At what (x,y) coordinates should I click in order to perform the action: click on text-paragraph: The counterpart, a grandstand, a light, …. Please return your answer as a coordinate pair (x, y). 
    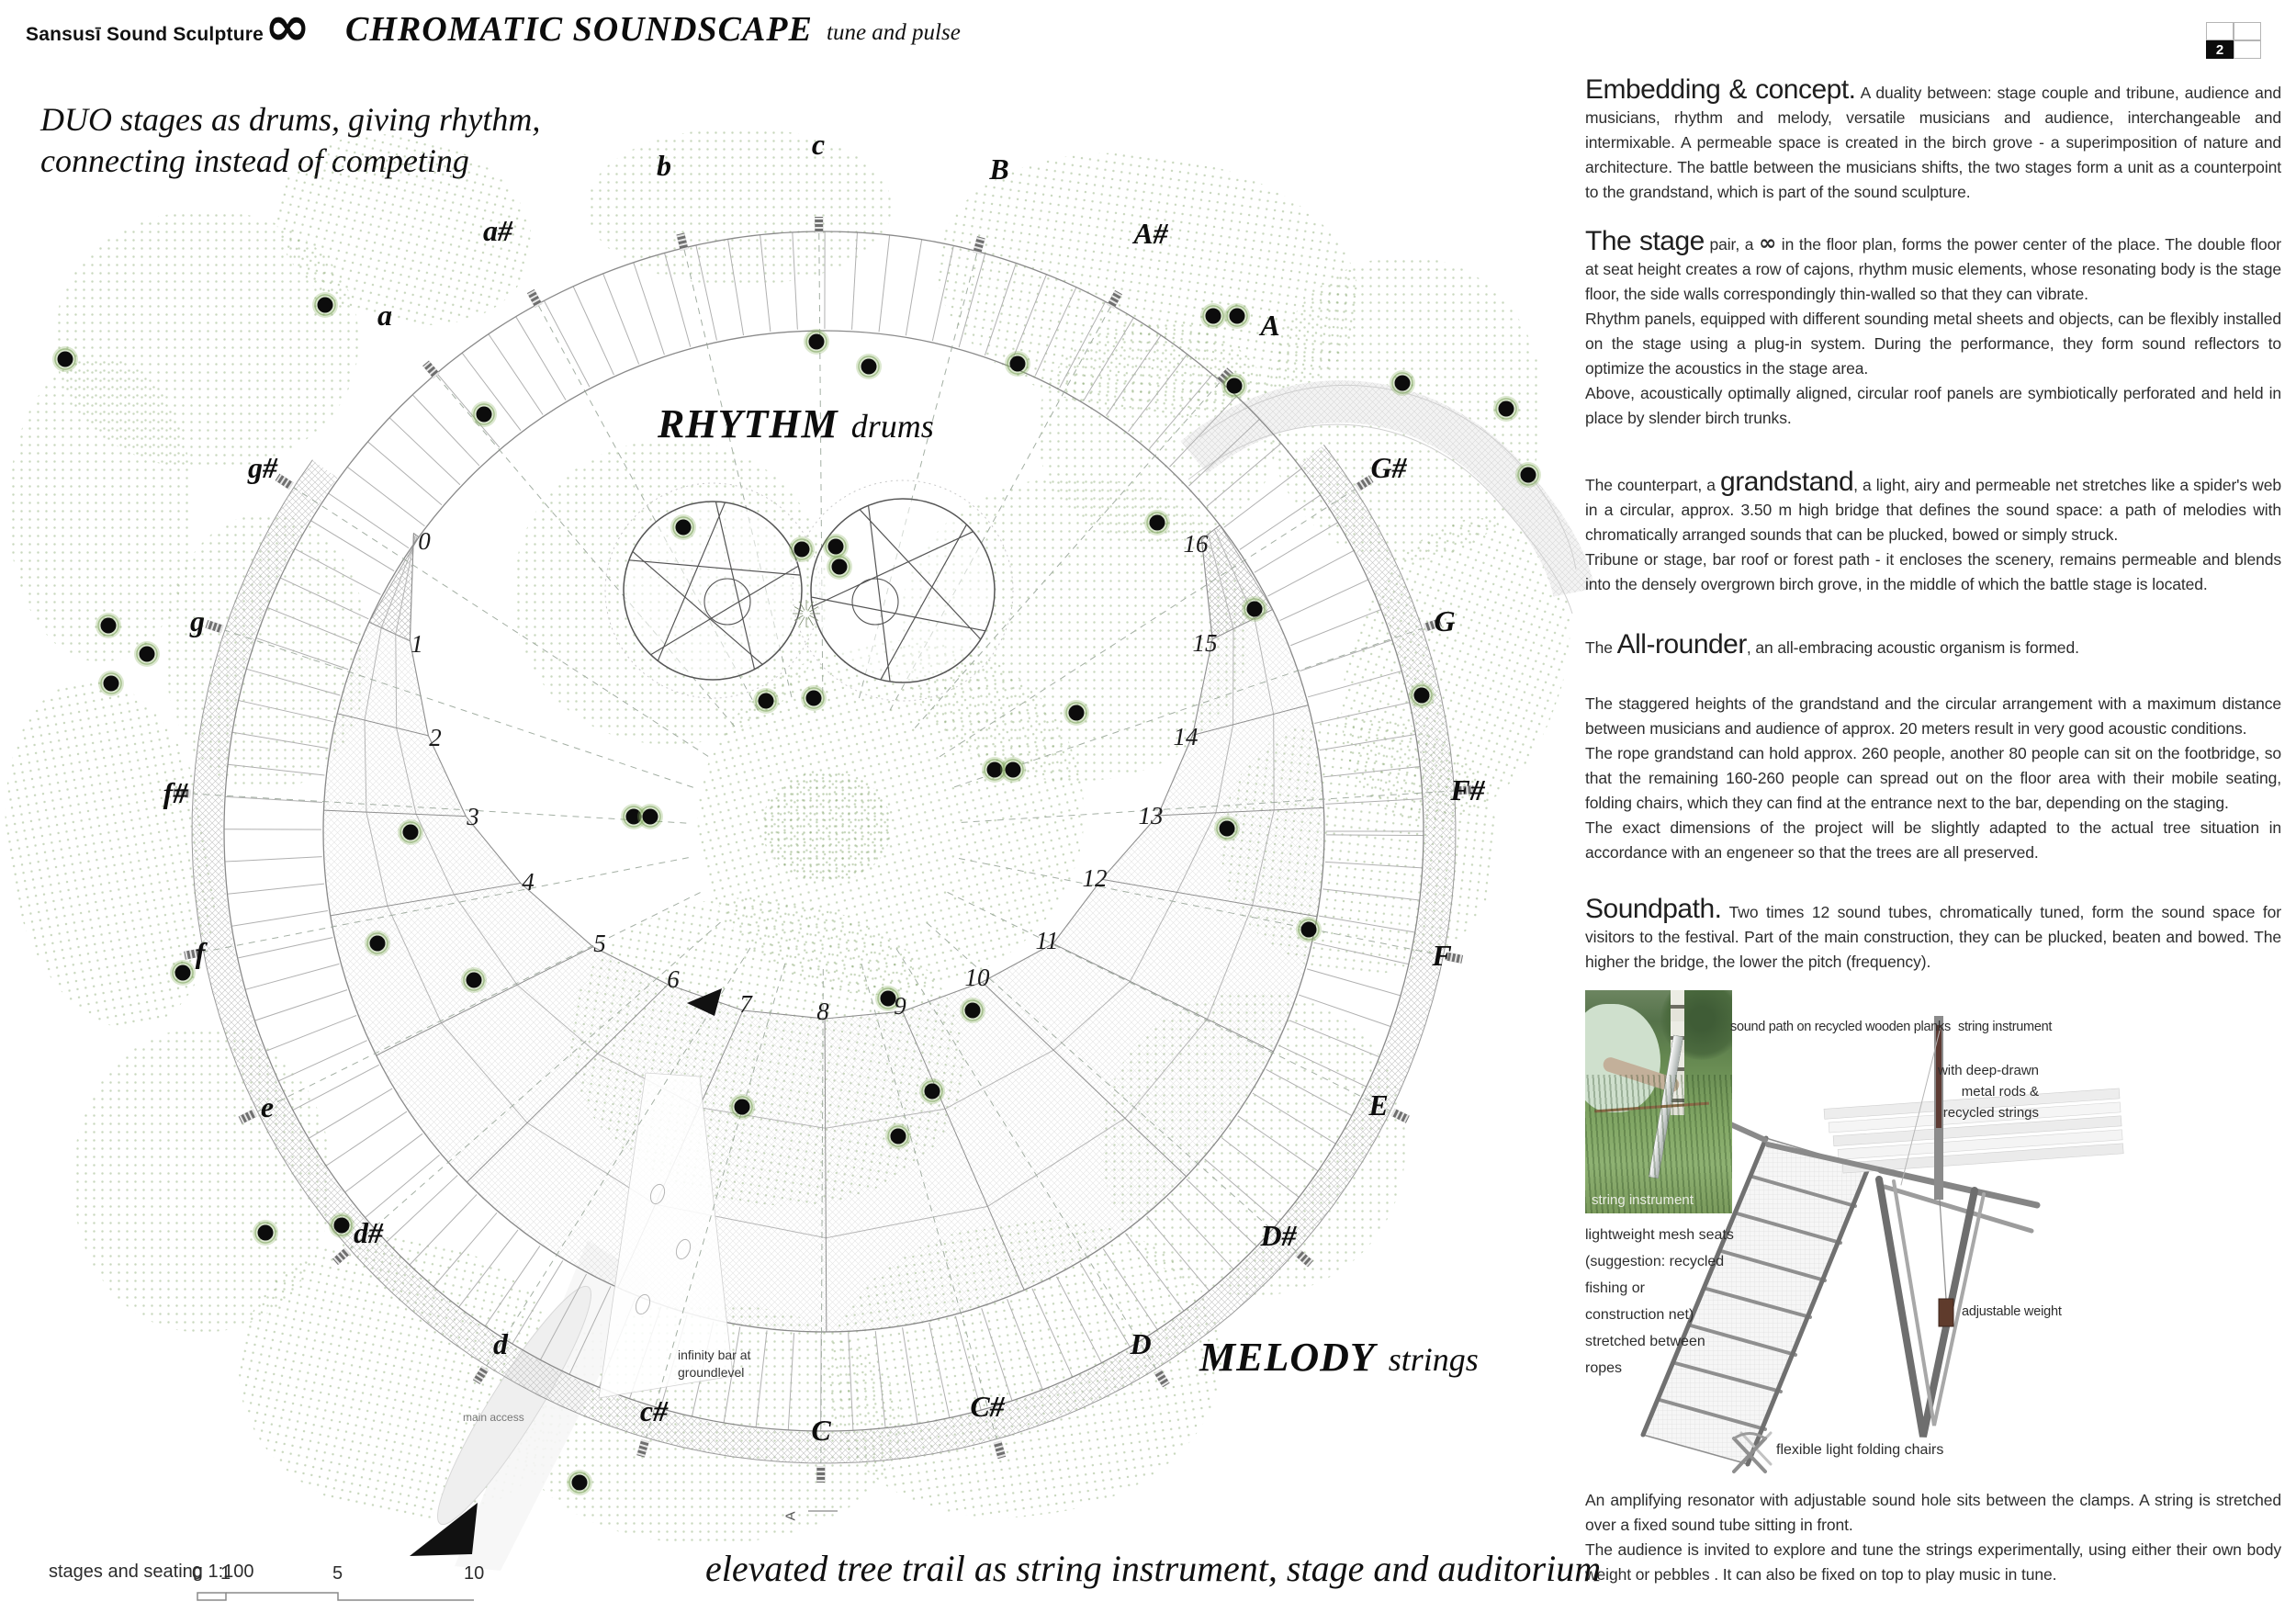
    Looking at the image, I should click on (1933, 532).